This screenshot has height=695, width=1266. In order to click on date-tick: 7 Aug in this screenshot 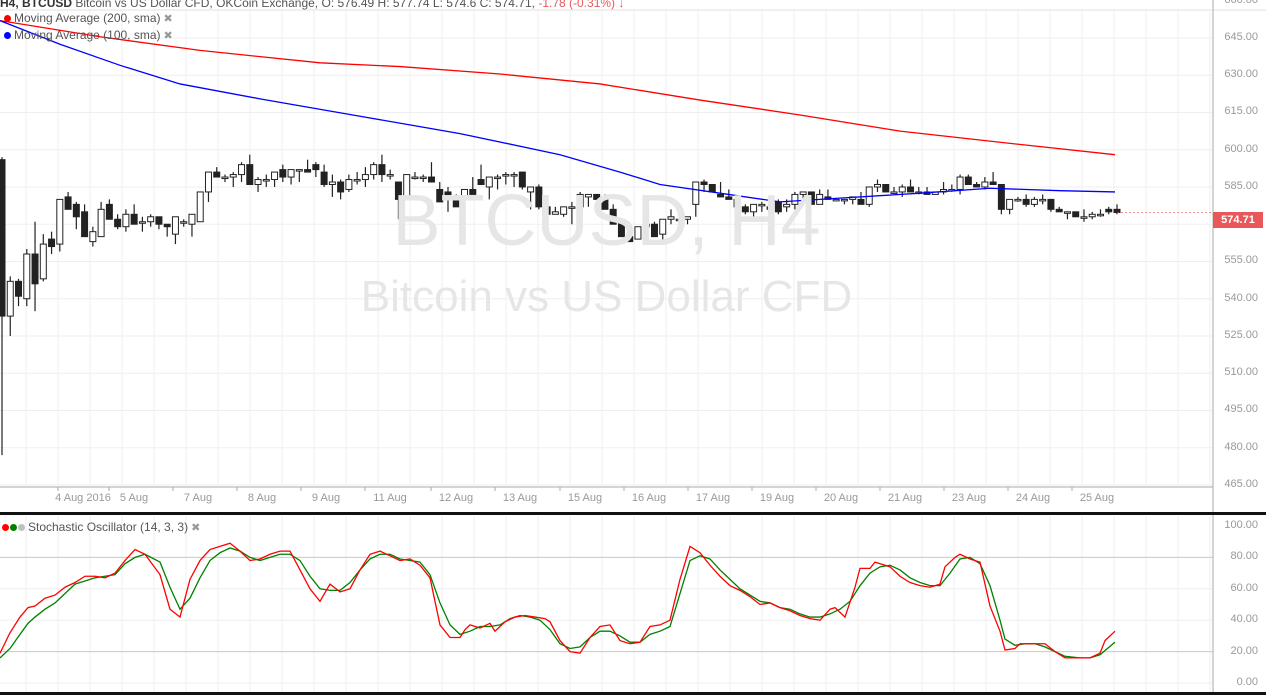, I will do `click(198, 498)`.